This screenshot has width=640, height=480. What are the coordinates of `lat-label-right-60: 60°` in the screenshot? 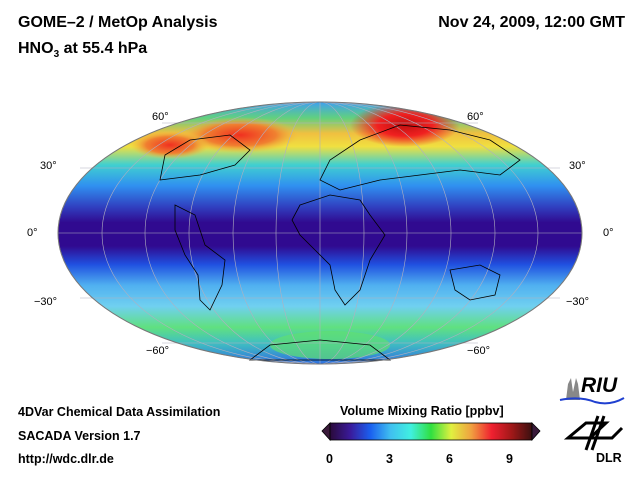 It's located at (475, 117).